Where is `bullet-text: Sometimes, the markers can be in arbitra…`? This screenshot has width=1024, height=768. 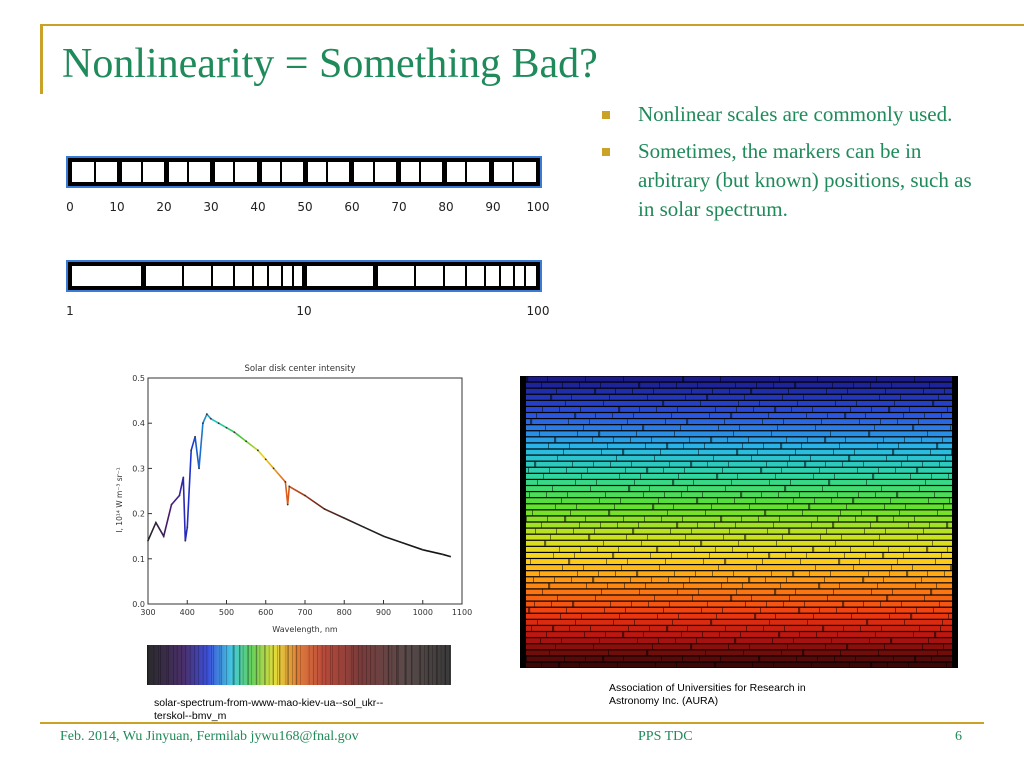 bullet-text: Sometimes, the markers can be in arbitra… is located at coordinates (805, 180).